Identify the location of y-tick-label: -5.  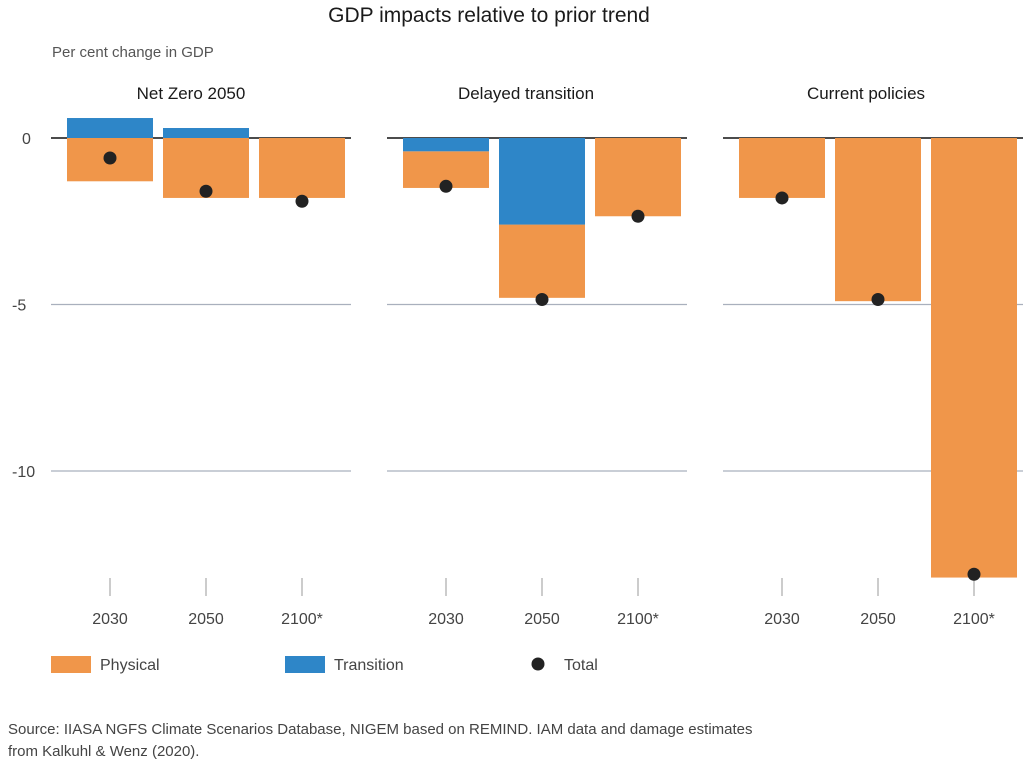
(19, 306).